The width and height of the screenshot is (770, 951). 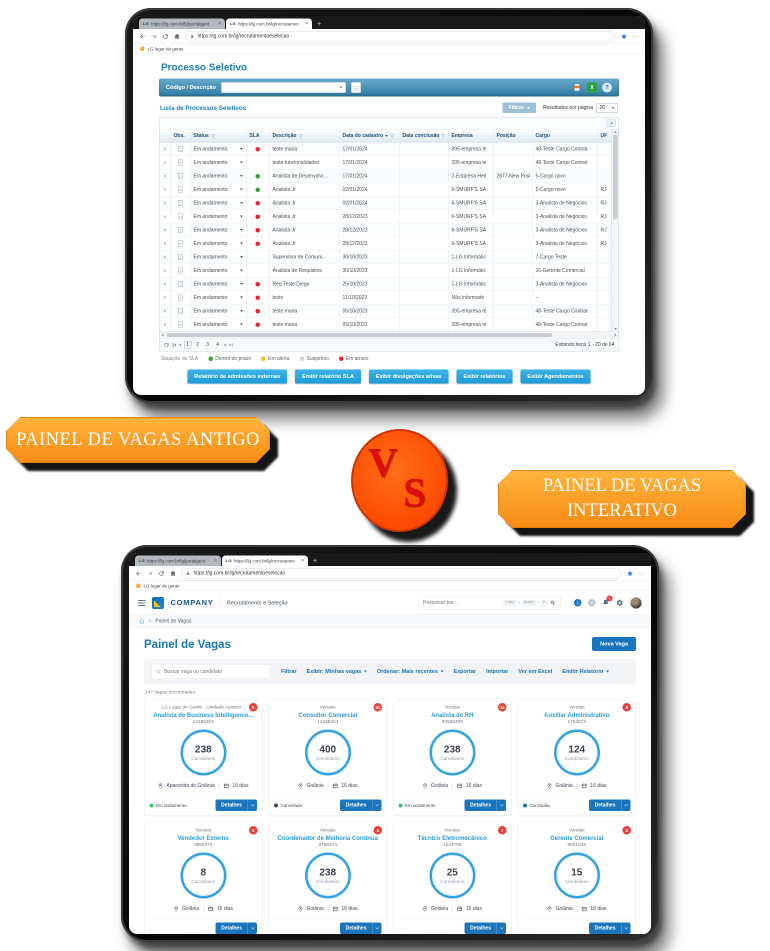 What do you see at coordinates (231, 344) in the screenshot?
I see `last-page-button` at bounding box center [231, 344].